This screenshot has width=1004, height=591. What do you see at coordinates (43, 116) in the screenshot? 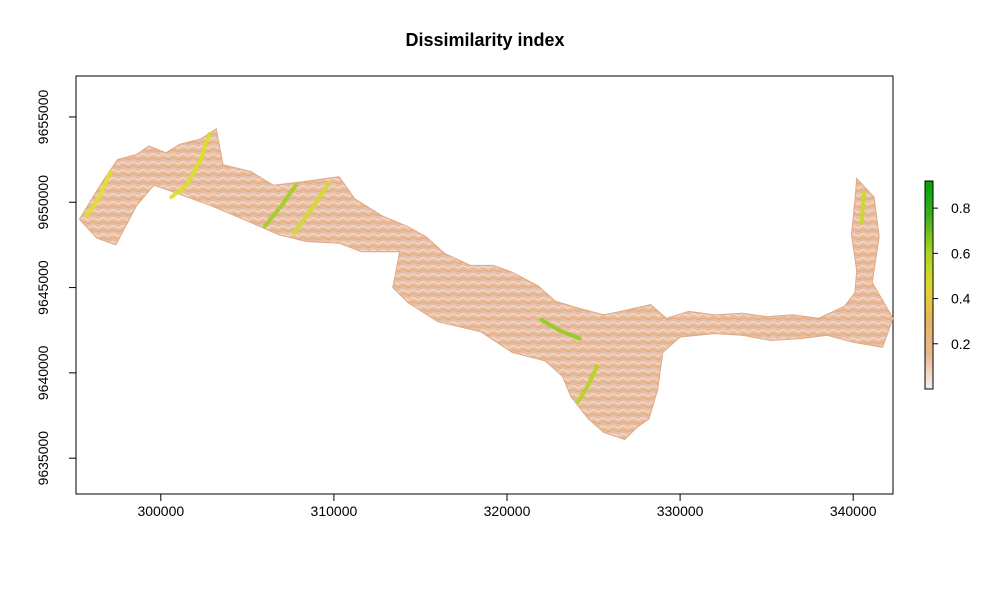
I see `y-tick-label: 9655000` at bounding box center [43, 116].